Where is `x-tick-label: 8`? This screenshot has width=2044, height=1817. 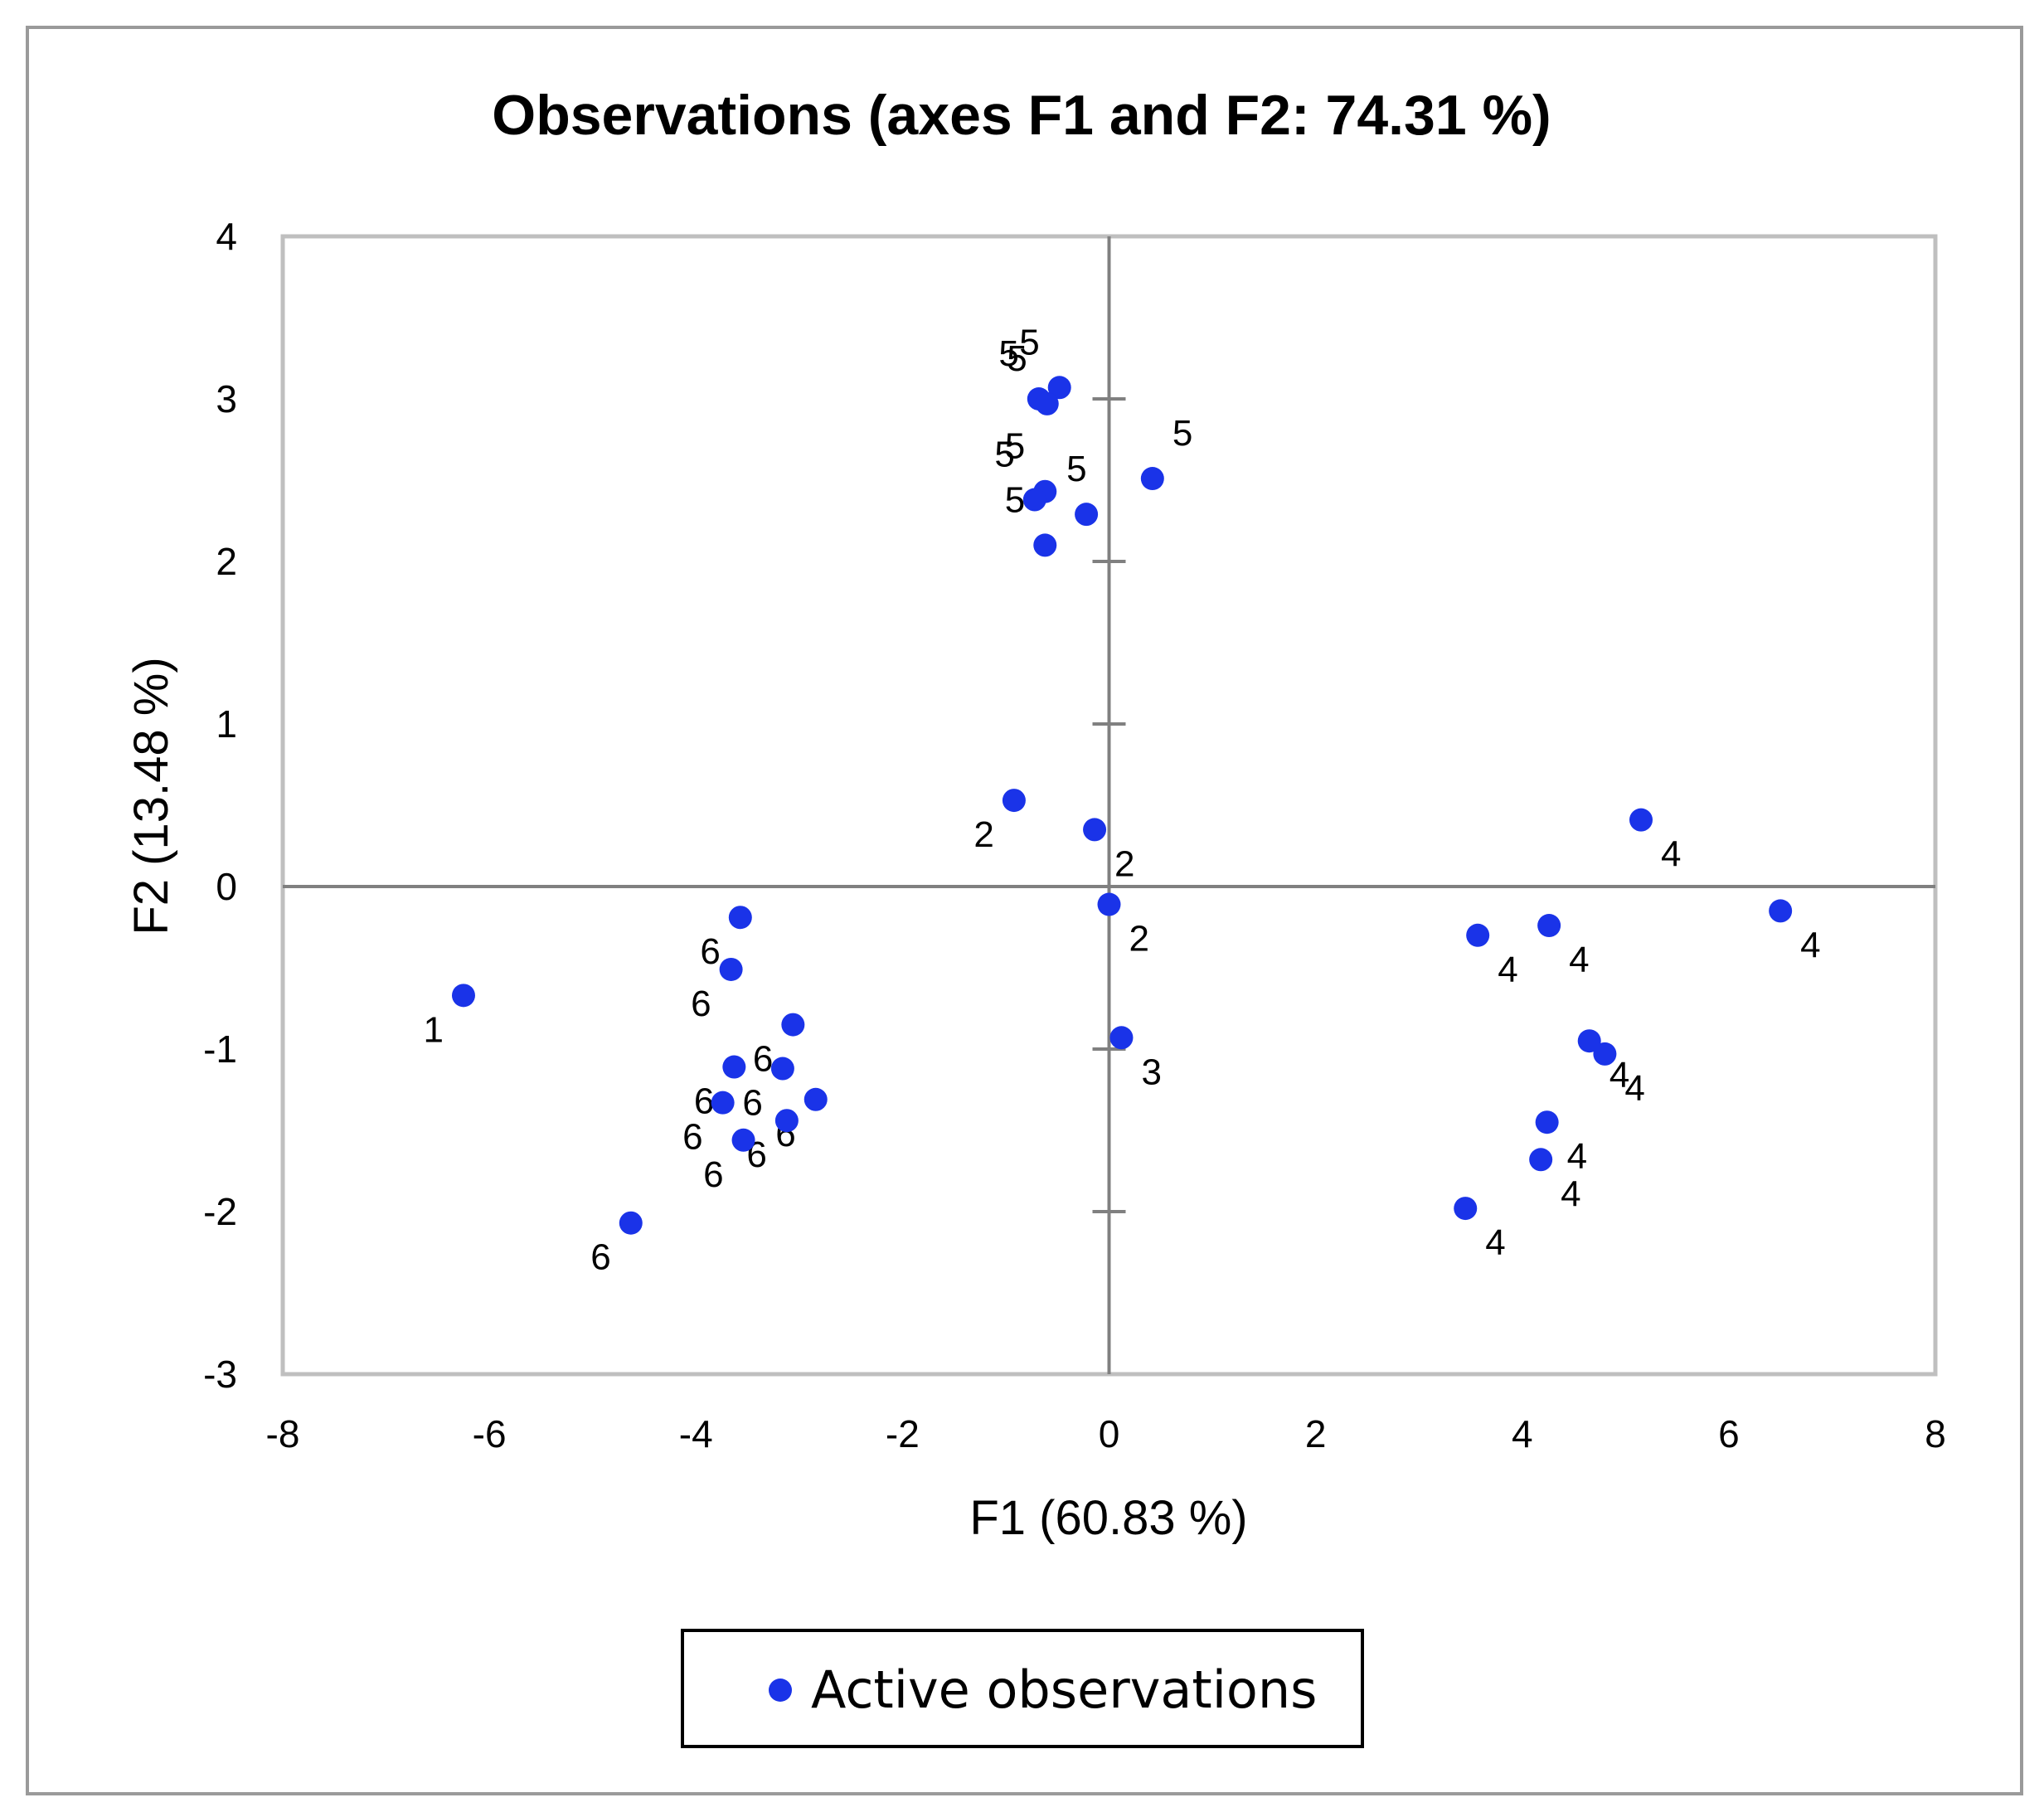
x-tick-label: 8 is located at coordinates (1936, 1433).